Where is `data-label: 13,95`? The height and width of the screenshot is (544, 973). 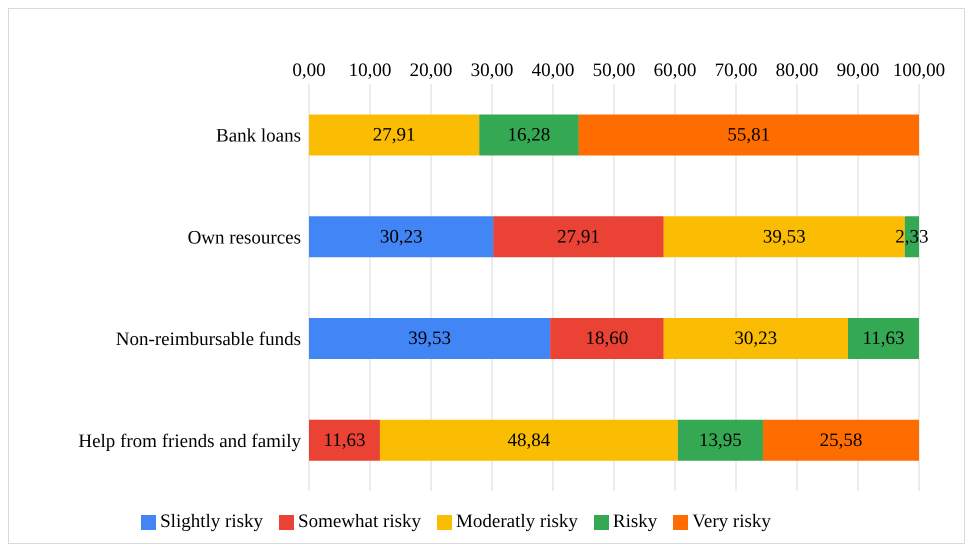
data-label: 13,95 is located at coordinates (720, 440).